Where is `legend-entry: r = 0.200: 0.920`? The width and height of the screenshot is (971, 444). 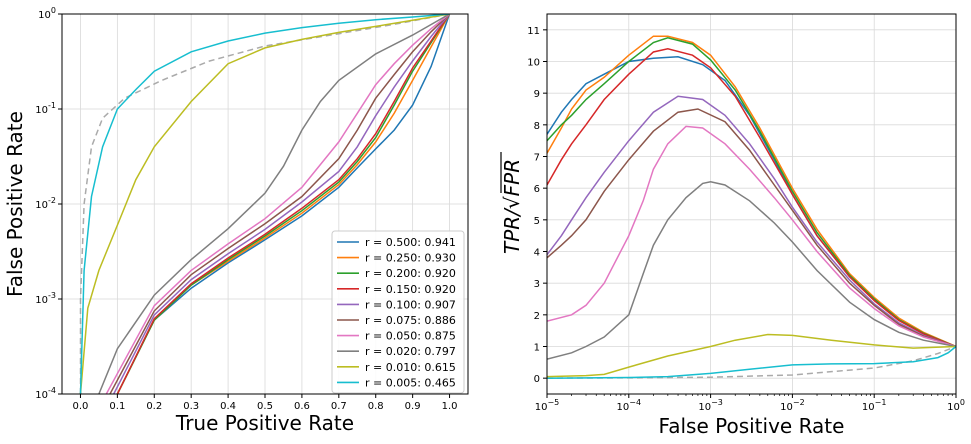 legend-entry: r = 0.200: 0.920 is located at coordinates (410, 273).